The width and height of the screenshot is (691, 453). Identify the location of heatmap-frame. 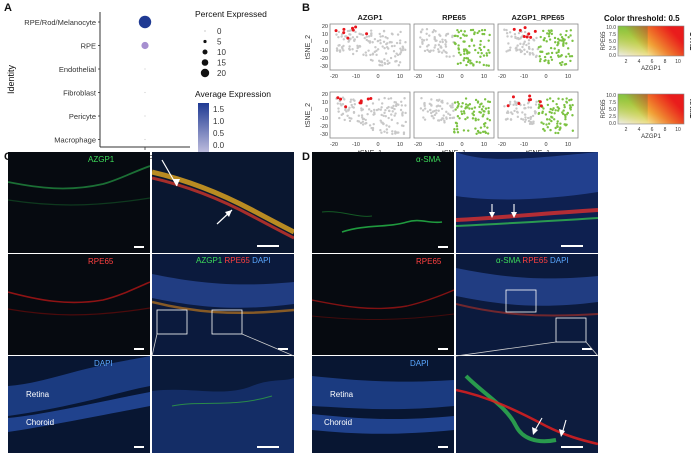
(651, 41).